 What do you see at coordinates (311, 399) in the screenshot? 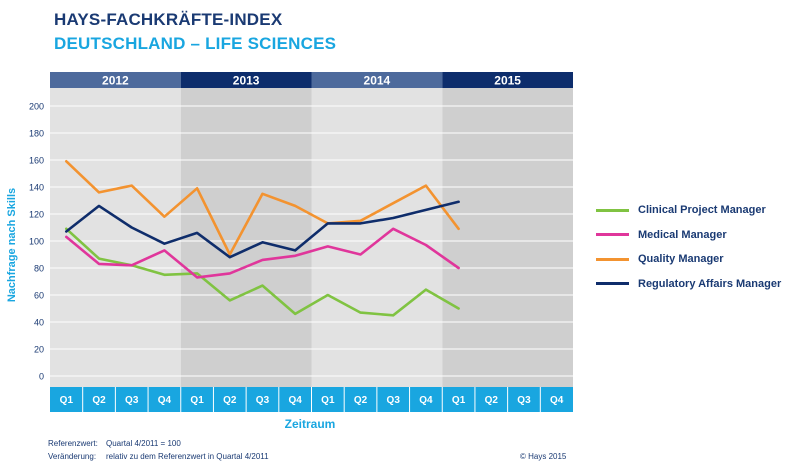
I see `x-axis-bar: Q1 Q2 Q3 Q4 Q1 Q2 Q3 Q4 Q1 Q2 Q3 Q4 Q1 Q2 Q3 Q4` at bounding box center [311, 399].